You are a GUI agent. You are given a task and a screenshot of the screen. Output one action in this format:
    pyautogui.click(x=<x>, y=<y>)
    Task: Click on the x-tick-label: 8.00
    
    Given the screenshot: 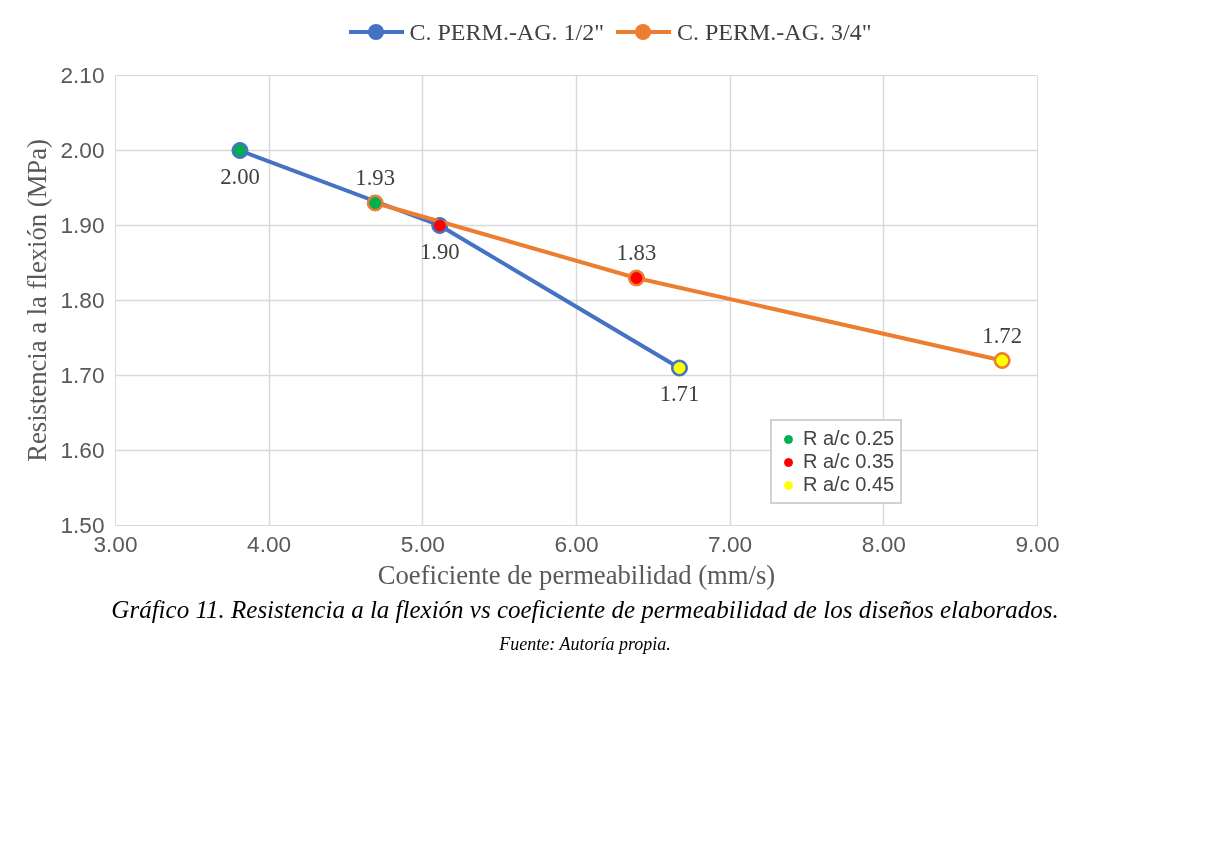 What is the action you would take?
    pyautogui.click(x=883, y=543)
    